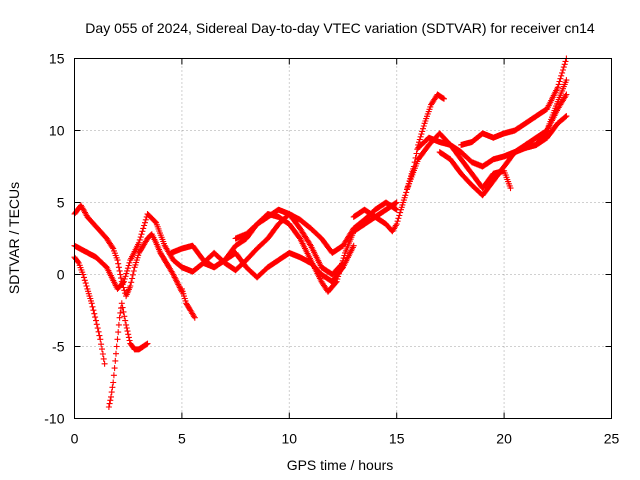  What do you see at coordinates (345, 439) in the screenshot?
I see `x-tick-labels: 0 5 10 15 20 25` at bounding box center [345, 439].